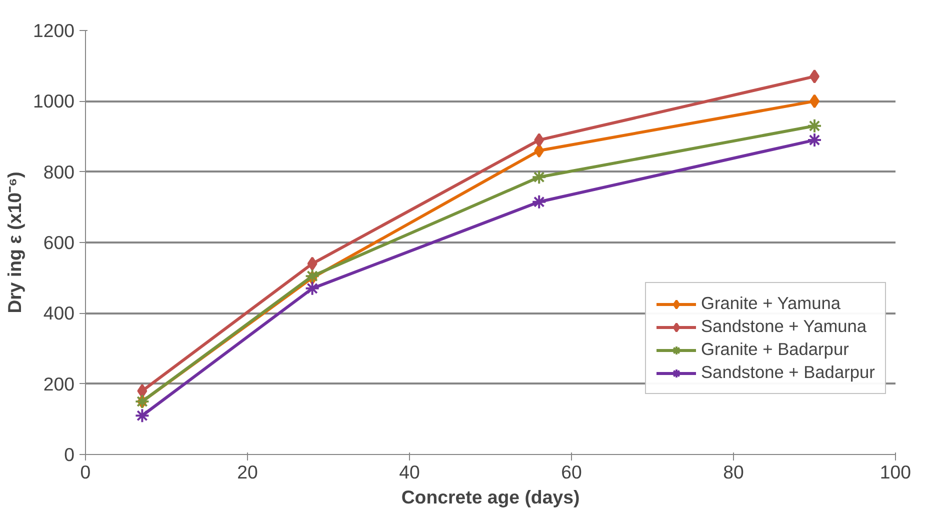 The height and width of the screenshot is (512, 947). Describe the element at coordinates (59, 171) in the screenshot. I see `y-tick-label: 800` at that location.